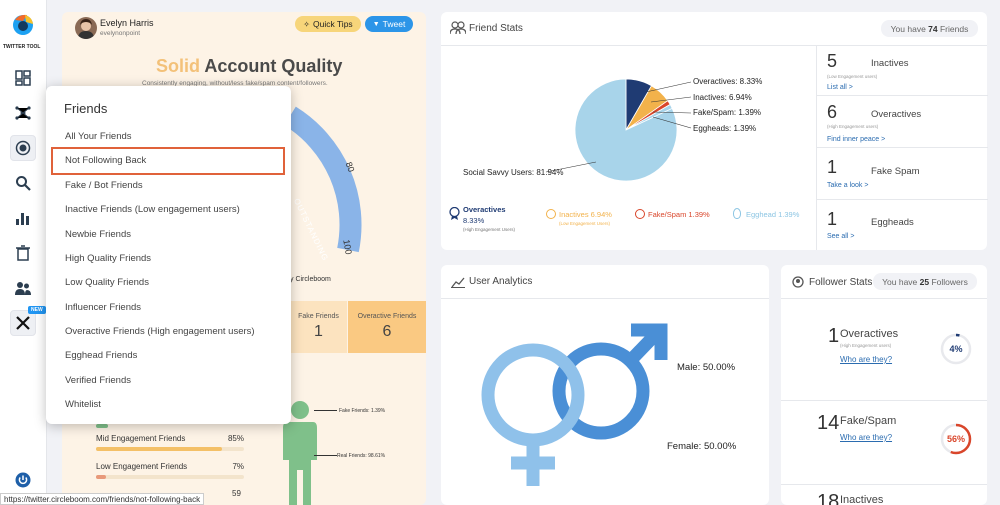 This screenshot has height=505, width=1000. What do you see at coordinates (626, 130) in the screenshot?
I see `pie-slice-social-savvy` at bounding box center [626, 130].